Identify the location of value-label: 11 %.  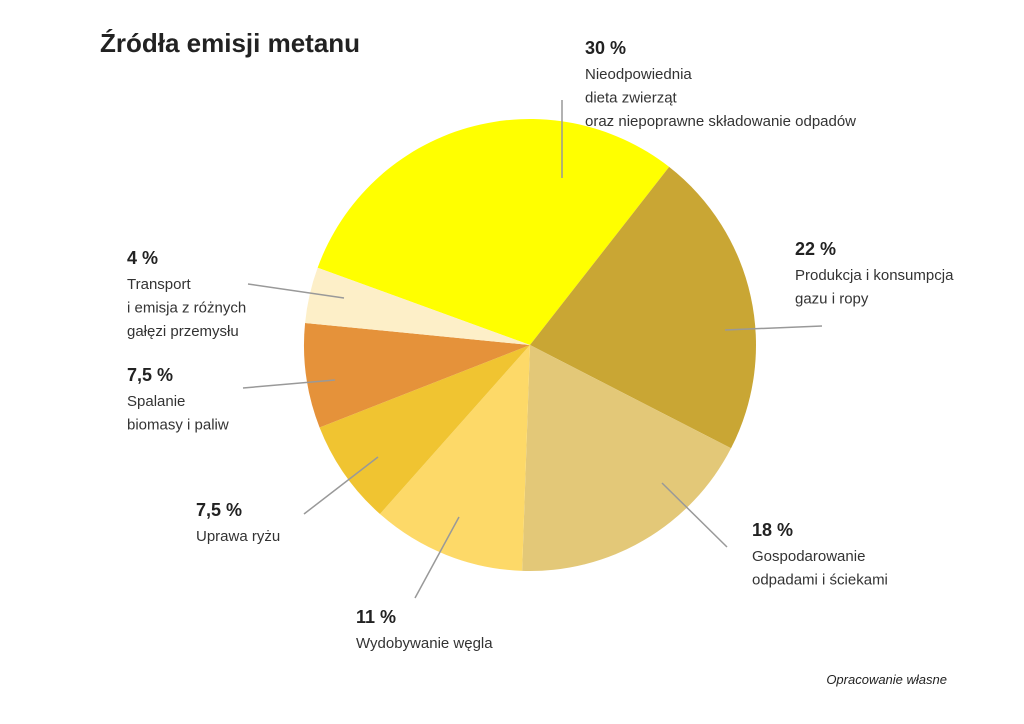
(376, 617).